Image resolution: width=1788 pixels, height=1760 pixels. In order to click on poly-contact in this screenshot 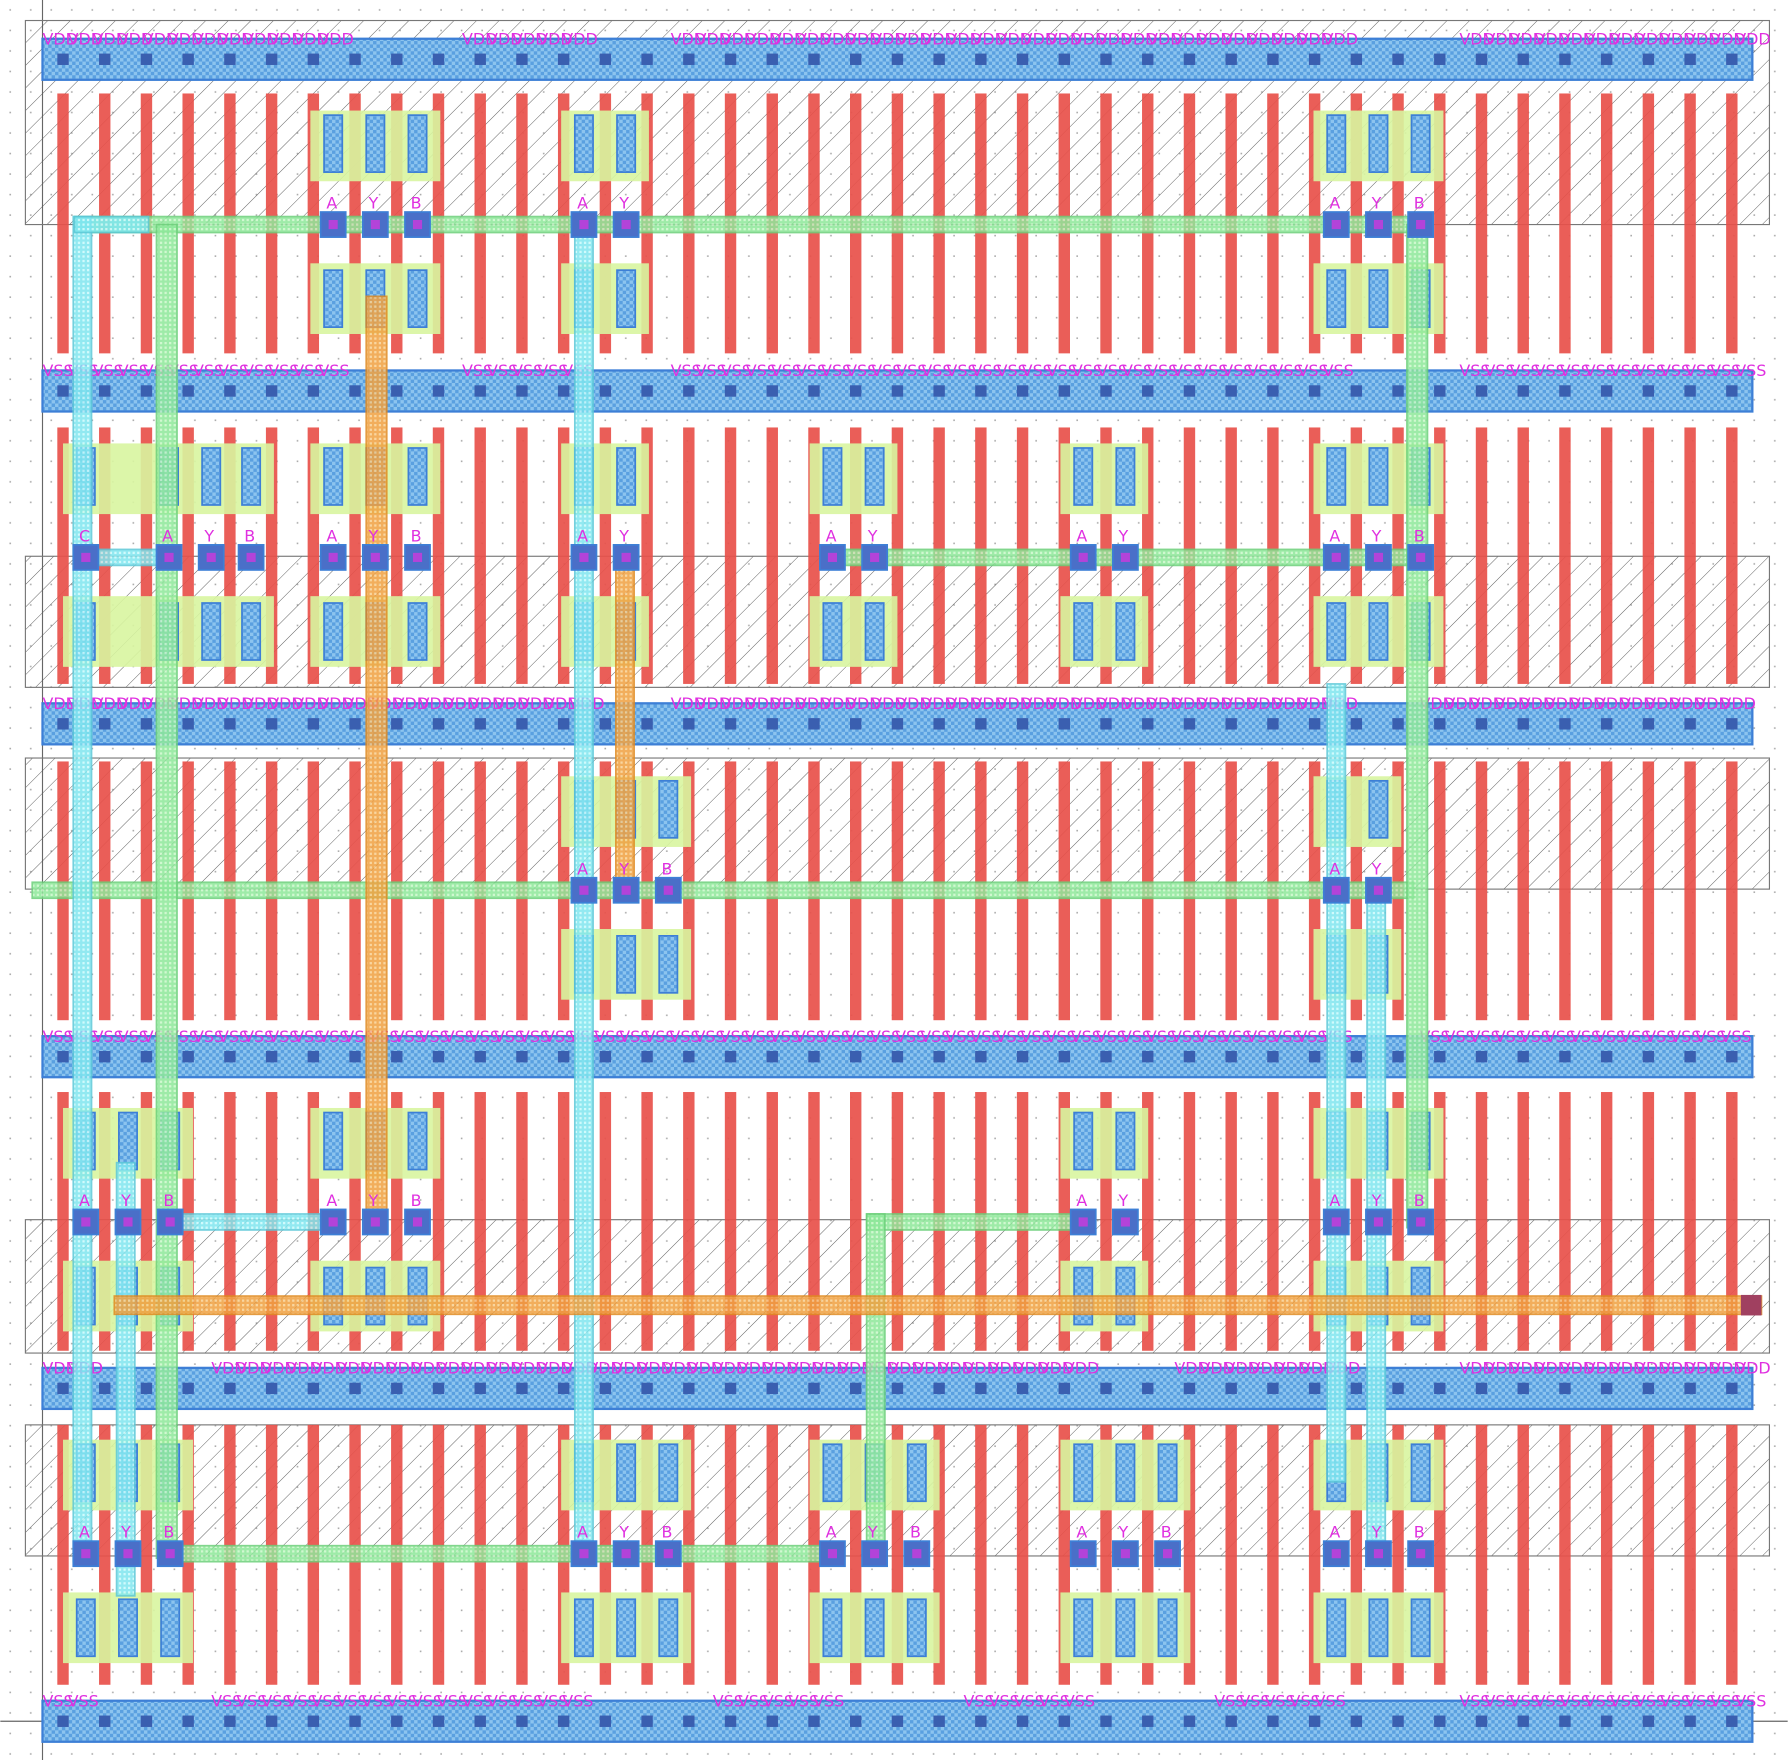, I will do `click(1751, 1305)`.